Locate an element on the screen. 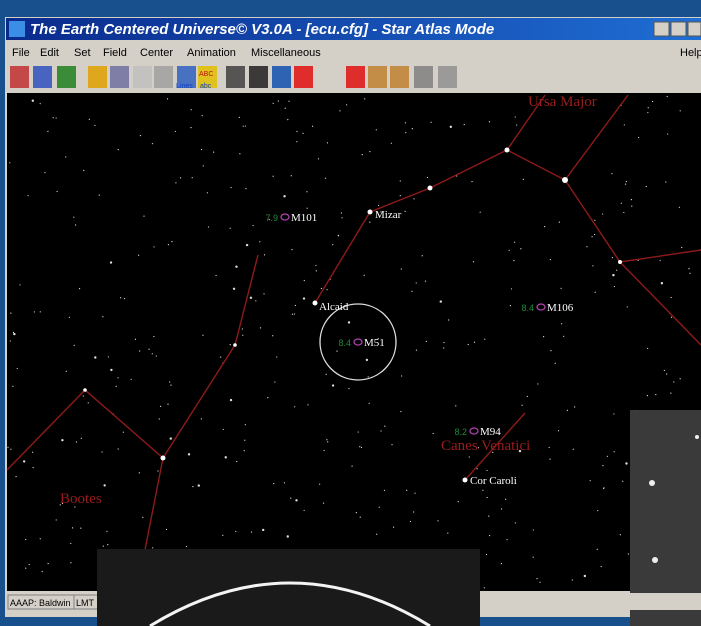 Image resolution: width=701 pixels, height=626 pixels. menu-item: Help is located at coordinates (690, 53).